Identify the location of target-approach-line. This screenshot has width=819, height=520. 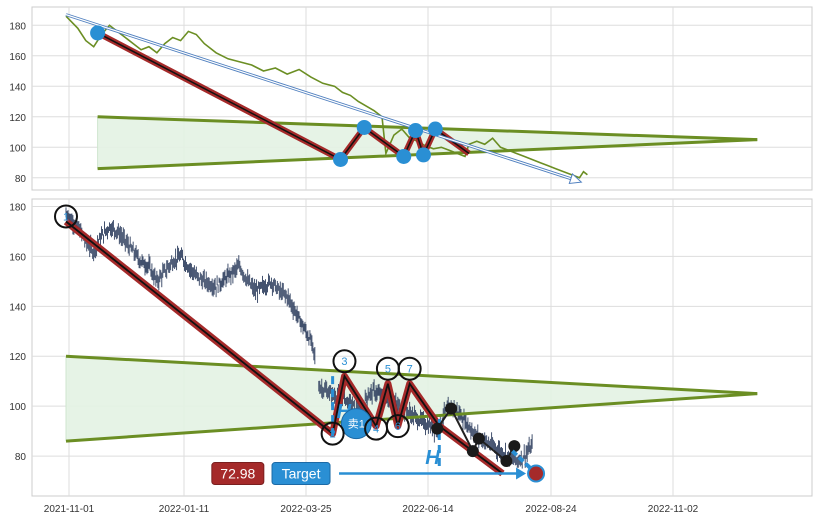
(523, 461).